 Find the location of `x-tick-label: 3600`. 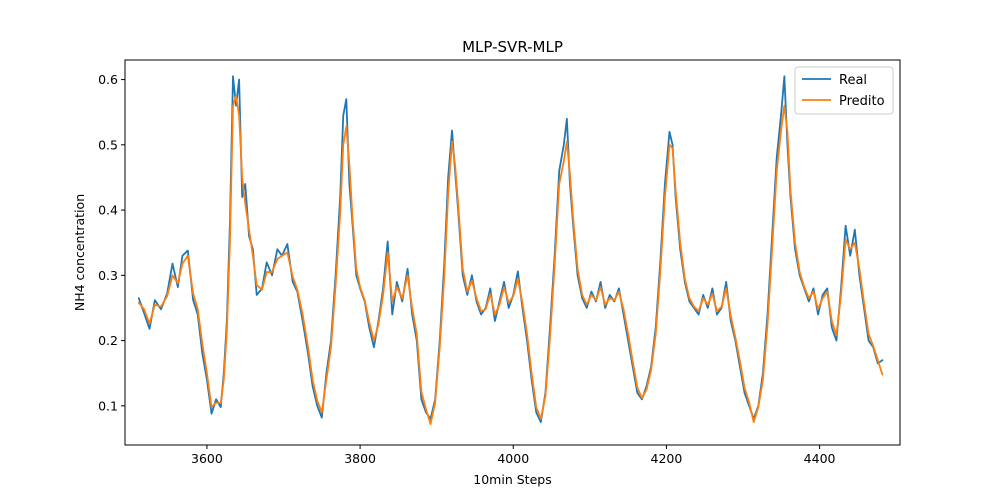

x-tick-label: 3600 is located at coordinates (207, 458).